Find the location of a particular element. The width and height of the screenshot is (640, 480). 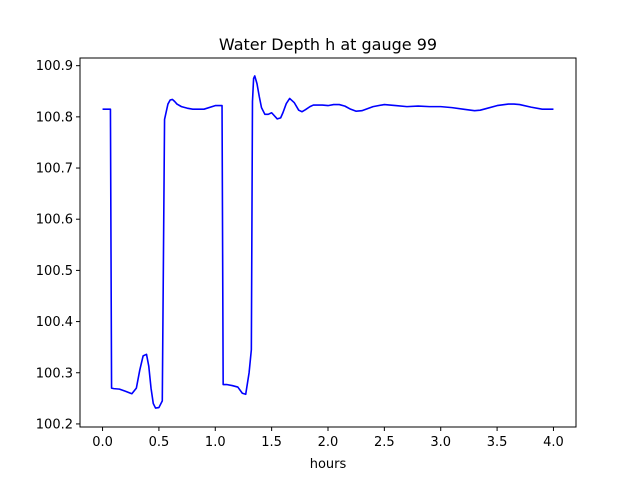

x-tick-label: 0.5 is located at coordinates (159, 442).